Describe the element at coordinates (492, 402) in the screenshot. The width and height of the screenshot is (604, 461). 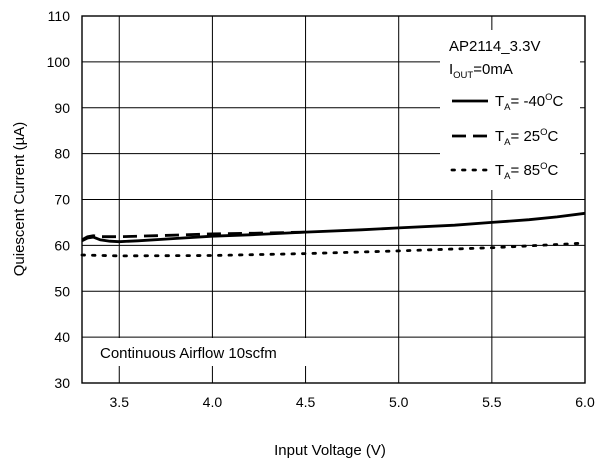
I see `x-tick-label: 5.5` at that location.